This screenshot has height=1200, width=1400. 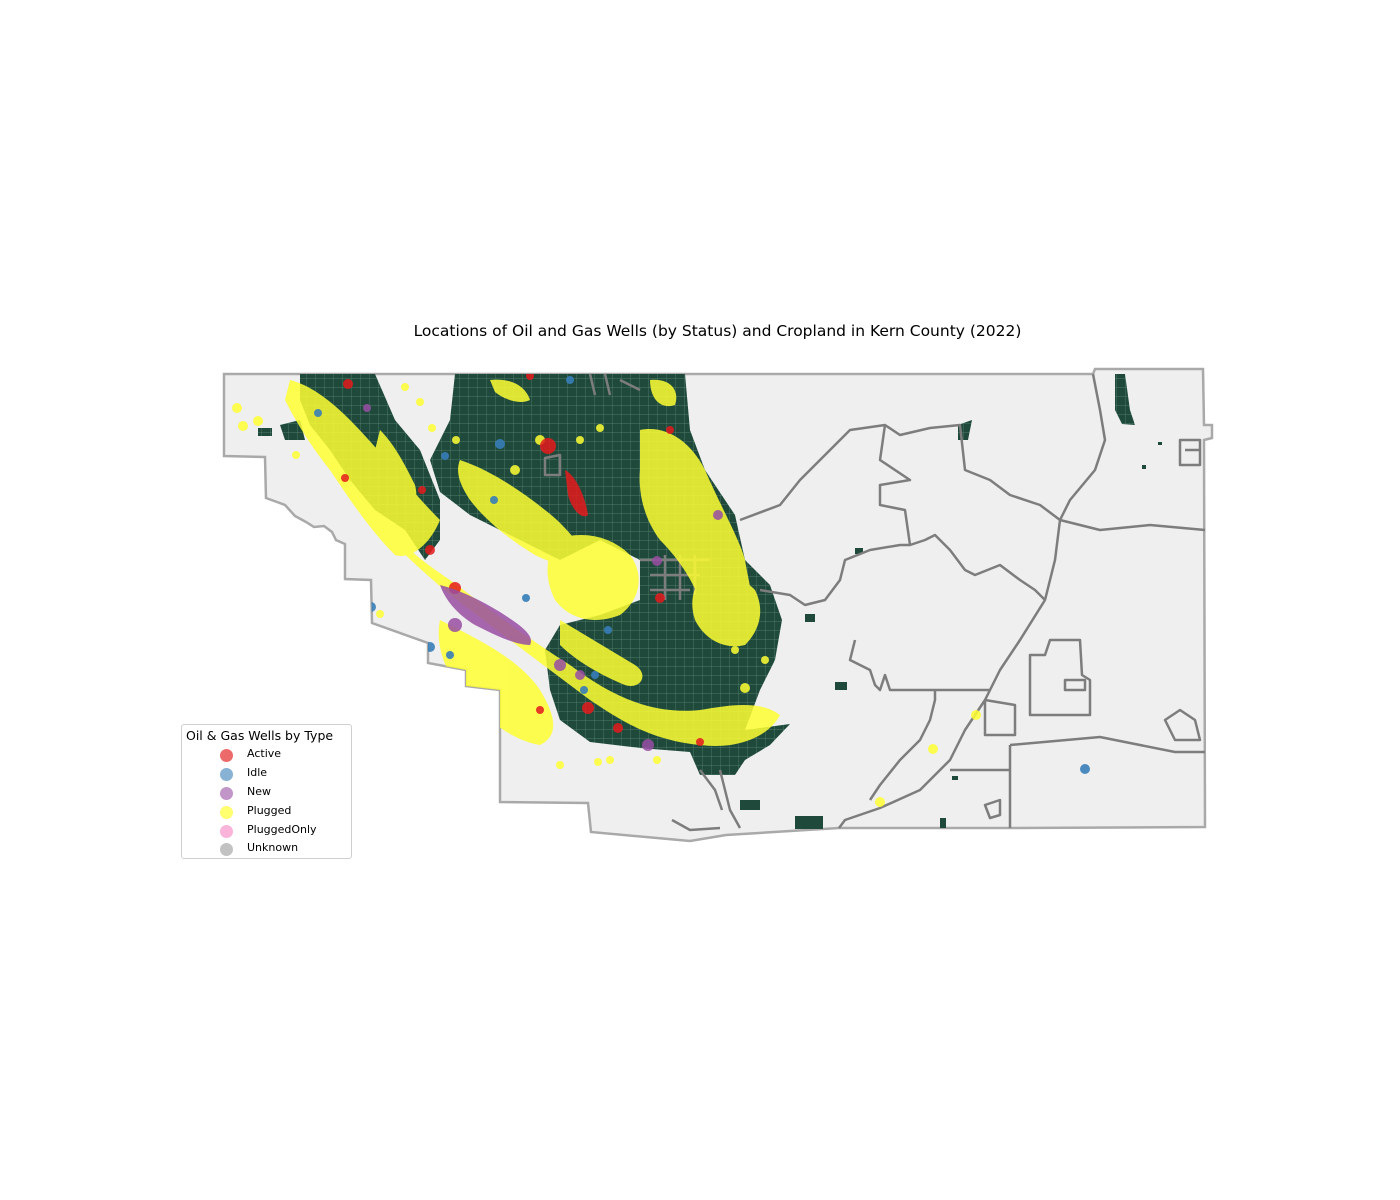 What do you see at coordinates (257, 772) in the screenshot?
I see `legend-label-idle: Idle` at bounding box center [257, 772].